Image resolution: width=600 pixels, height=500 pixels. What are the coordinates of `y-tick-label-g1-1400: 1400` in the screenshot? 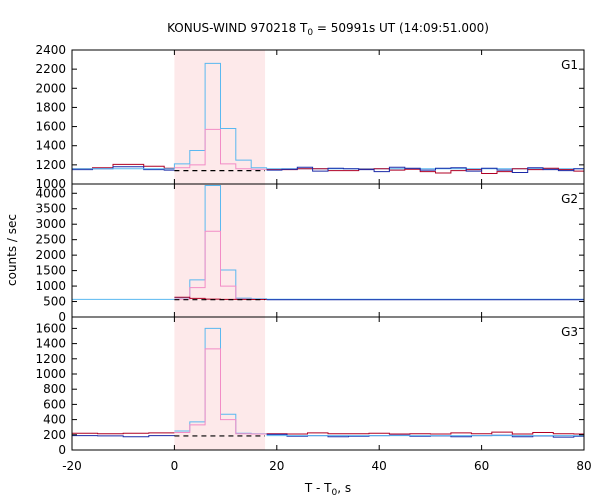 It's located at (50, 146).